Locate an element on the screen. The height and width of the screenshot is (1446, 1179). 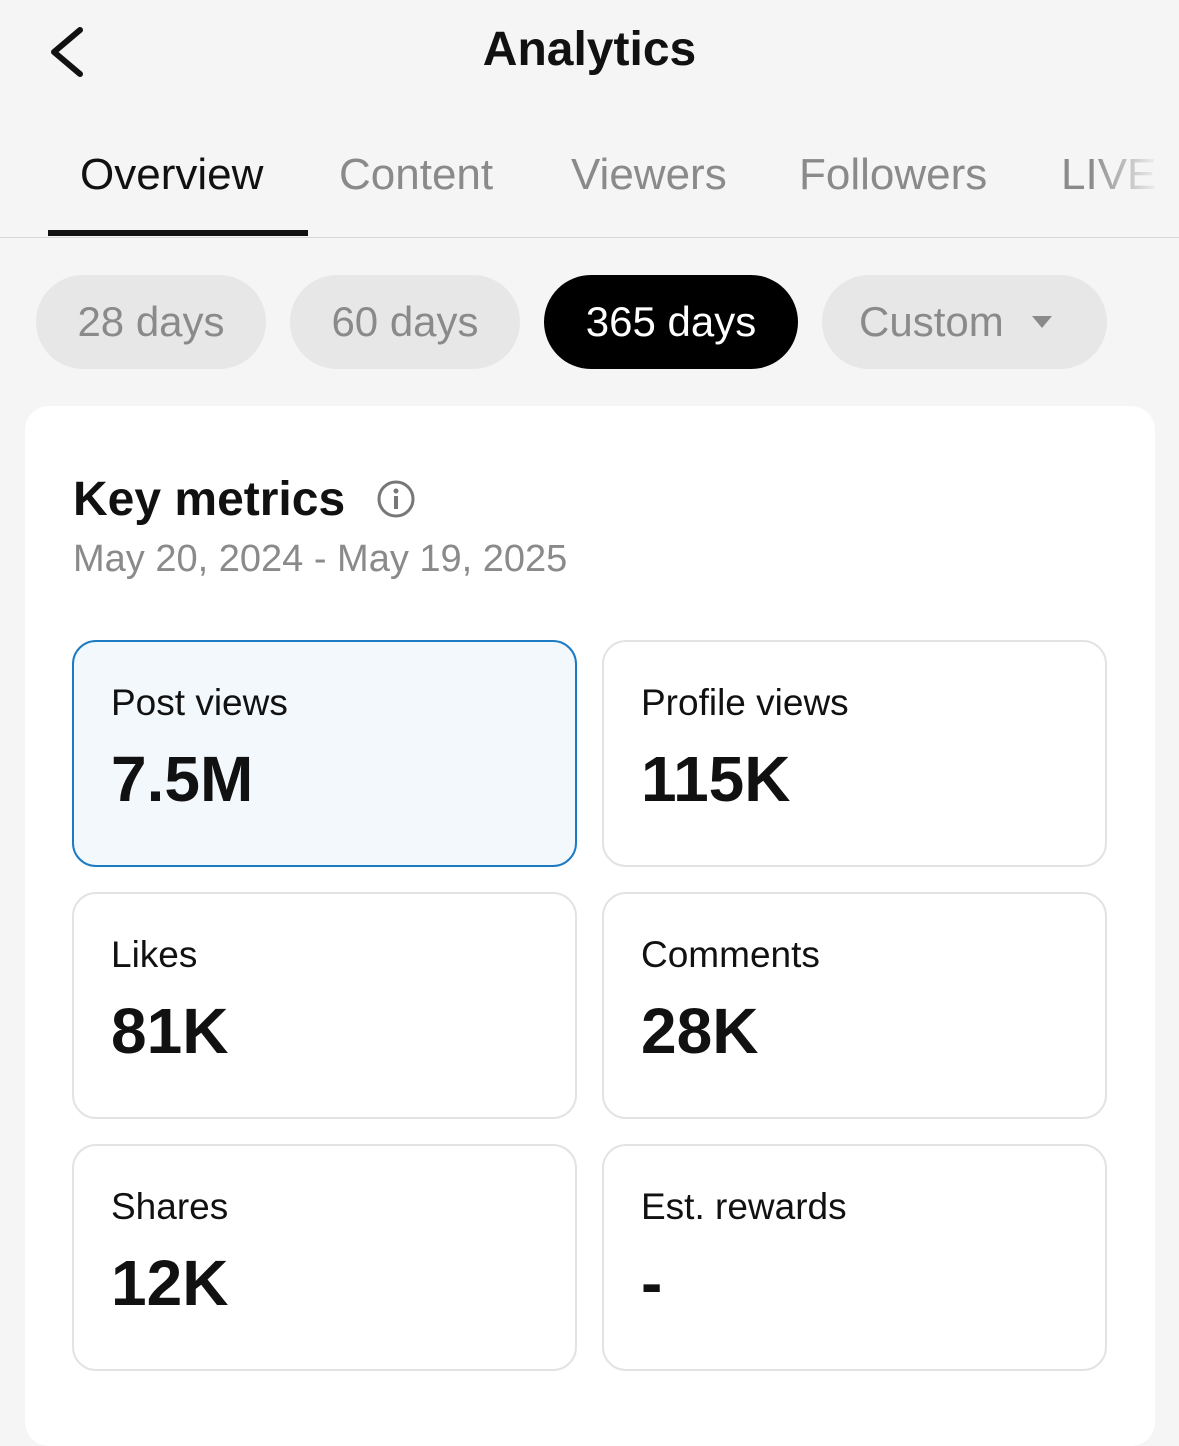
tab: Viewers is located at coordinates (649, 174).